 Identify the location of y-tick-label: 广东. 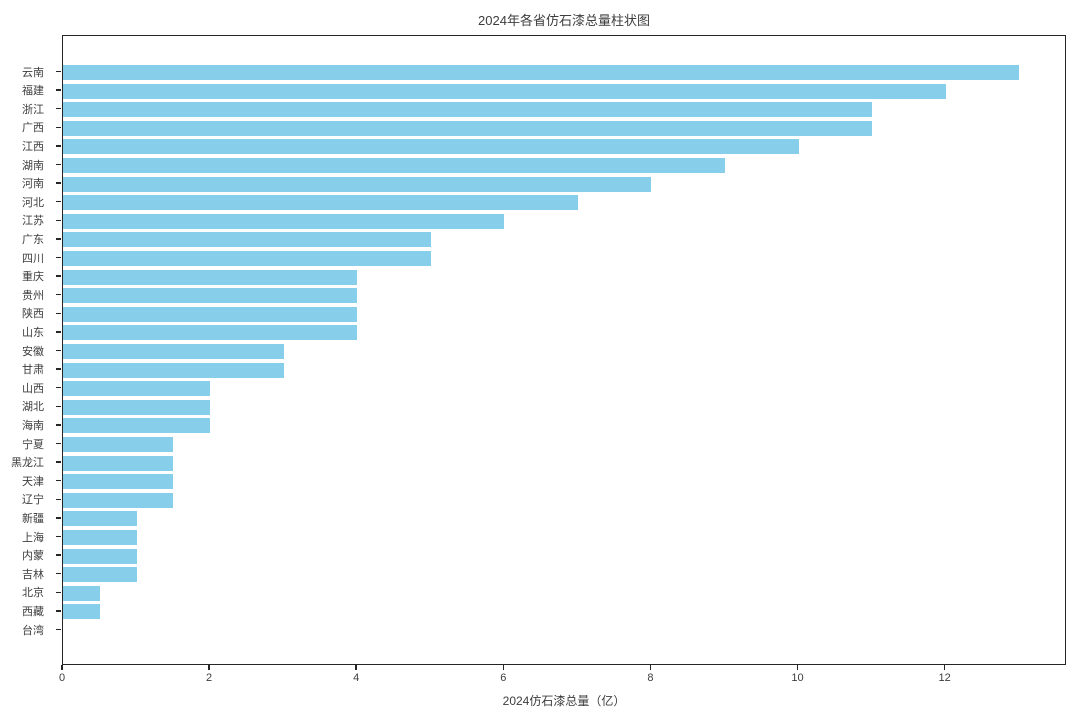
(33, 239).